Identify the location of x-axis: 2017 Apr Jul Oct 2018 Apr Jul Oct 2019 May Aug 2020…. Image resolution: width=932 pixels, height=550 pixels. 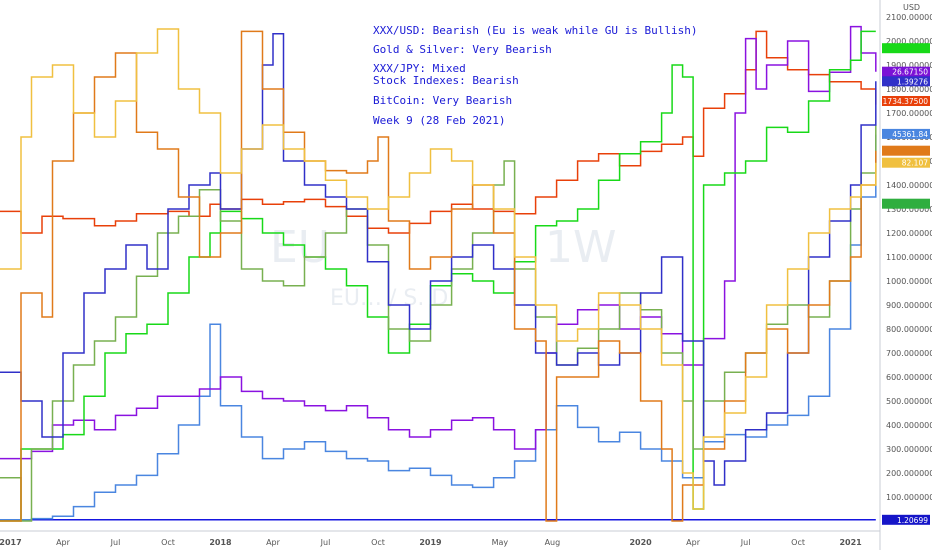
(431, 542).